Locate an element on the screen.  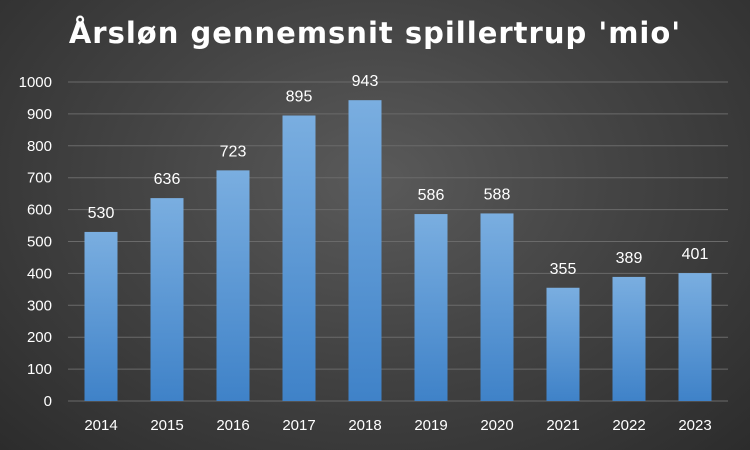
bar-2017 is located at coordinates (299, 258).